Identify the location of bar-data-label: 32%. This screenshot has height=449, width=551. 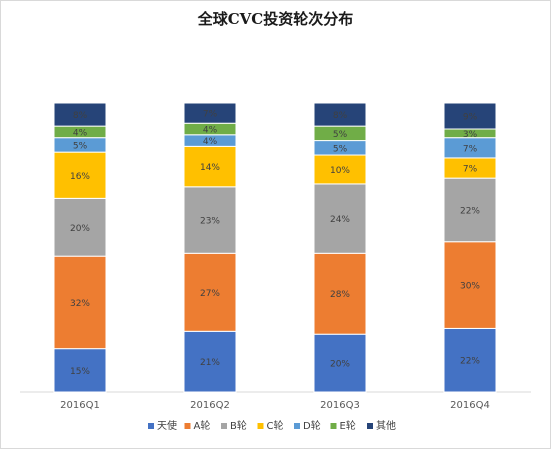
(80, 304).